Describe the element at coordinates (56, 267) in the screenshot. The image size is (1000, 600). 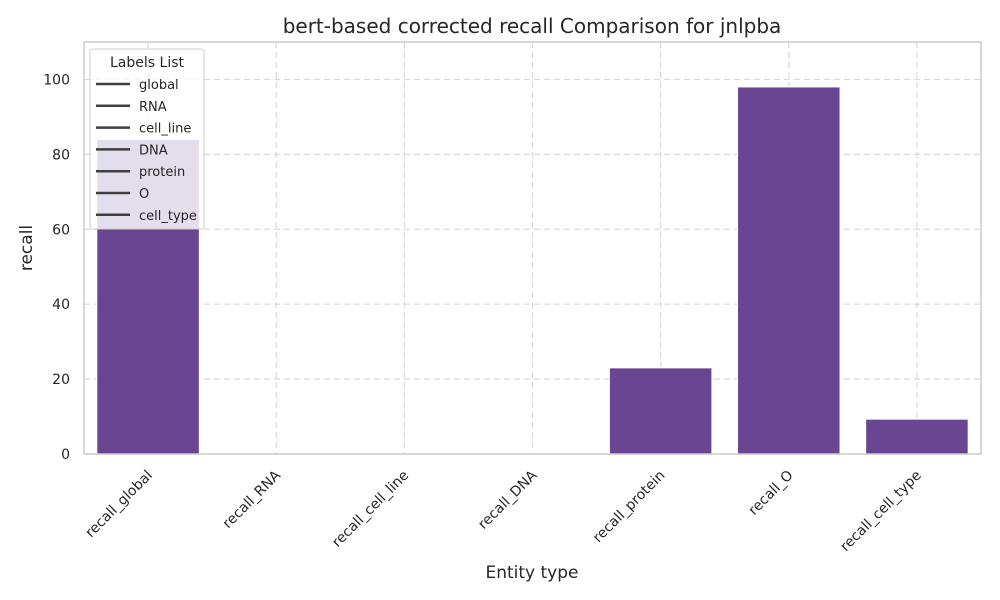
I see `y-ticks: 0 20 40 60 80 100` at that location.